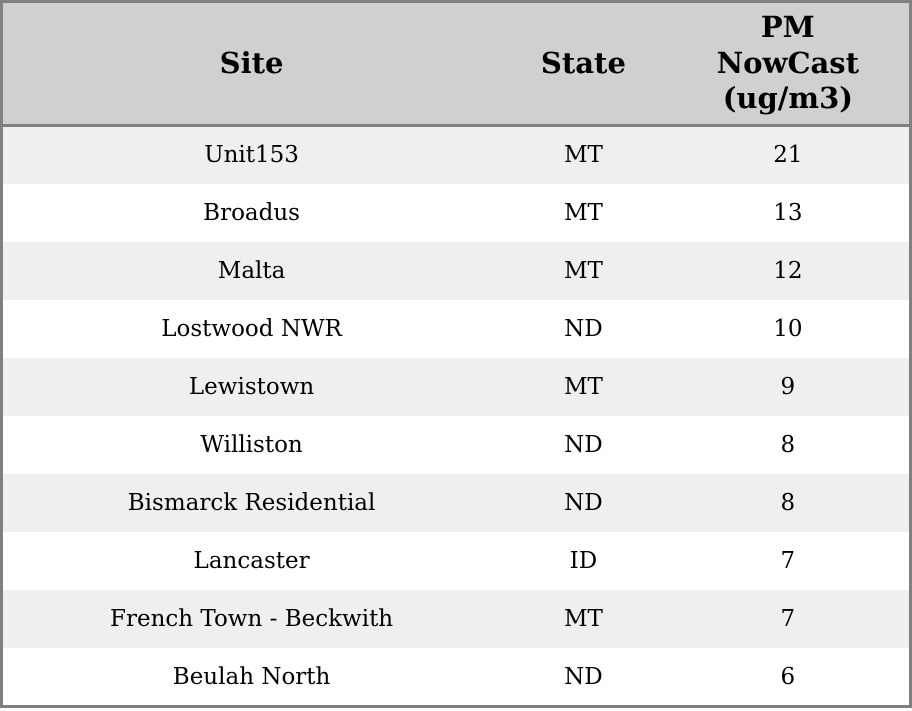  I want to click on column-header-pm-nowcast: PM NowCast (ug/m3), so click(788, 64).